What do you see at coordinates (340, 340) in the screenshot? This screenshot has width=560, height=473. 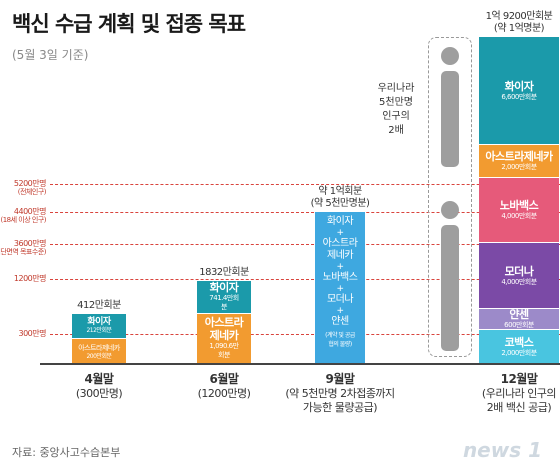 I see `combined-note: (계약 및 공급 협의 물량)` at bounding box center [340, 340].